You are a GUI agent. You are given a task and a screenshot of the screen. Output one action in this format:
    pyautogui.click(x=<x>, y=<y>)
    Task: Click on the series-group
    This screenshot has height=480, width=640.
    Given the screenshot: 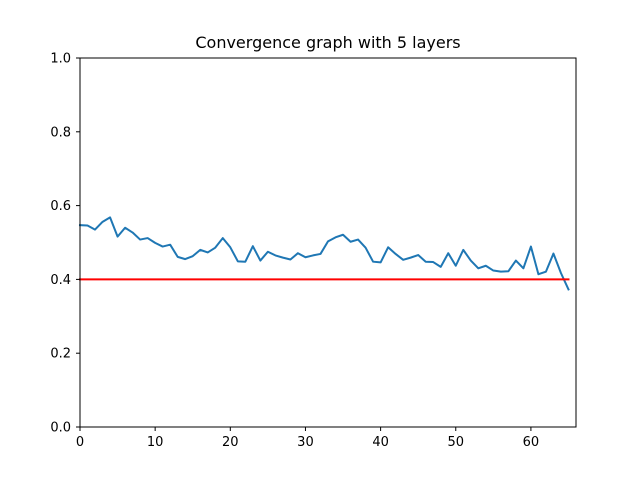 What is the action you would take?
    pyautogui.click(x=324, y=253)
    